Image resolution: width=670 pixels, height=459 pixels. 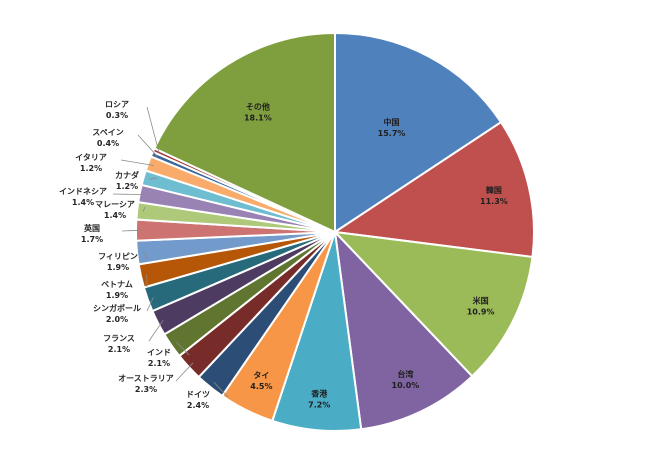 I want to click on slice-label: シンガポール, so click(x=117, y=308).